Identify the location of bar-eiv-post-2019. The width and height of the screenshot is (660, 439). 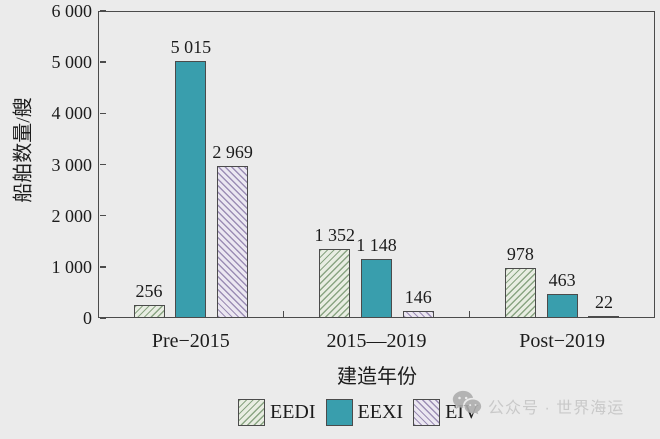
(604, 317).